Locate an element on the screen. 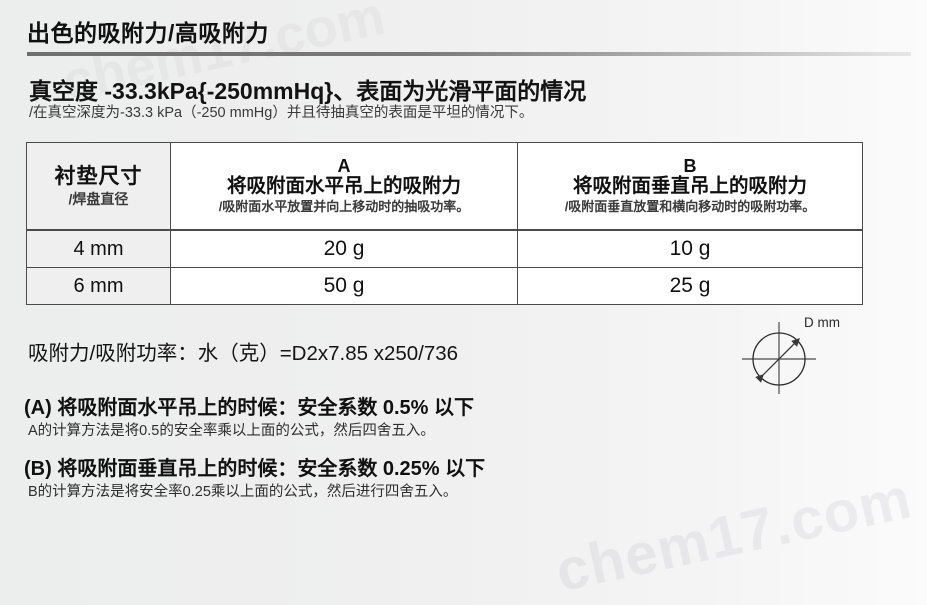 This screenshot has width=927, height=605. cell-force-b: 25 g is located at coordinates (690, 286).